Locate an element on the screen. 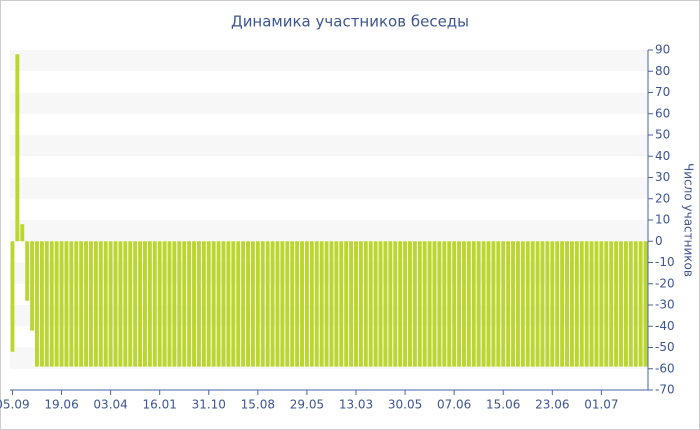 This screenshot has width=700, height=430. y-tick-label: -50 is located at coordinates (665, 347).